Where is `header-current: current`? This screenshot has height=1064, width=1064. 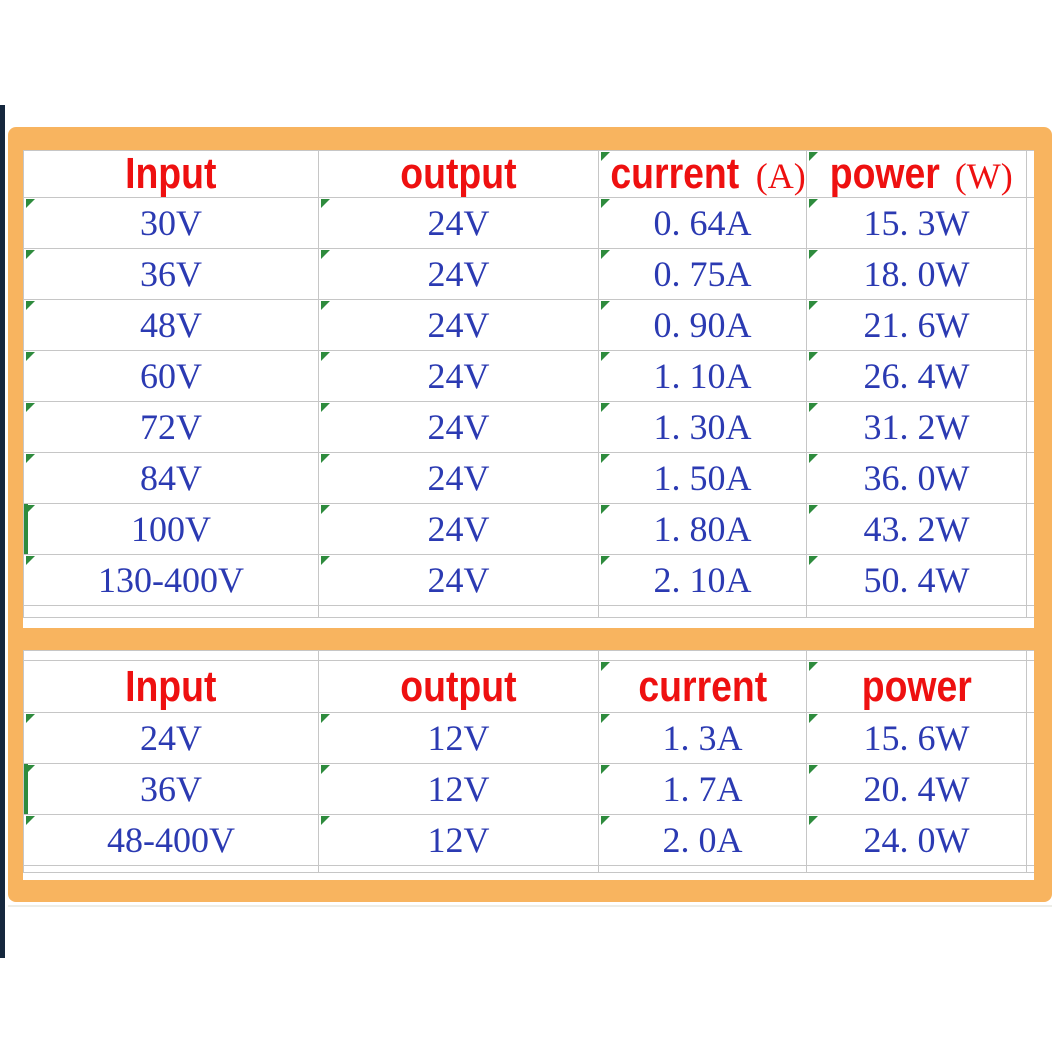 header-current: current is located at coordinates (702, 686).